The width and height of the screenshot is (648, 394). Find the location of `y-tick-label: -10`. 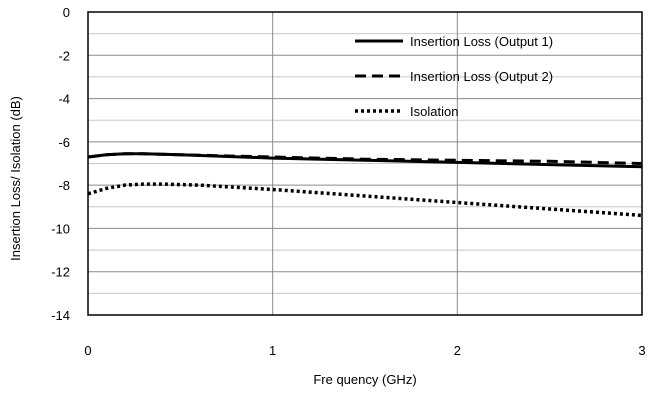

y-tick-label: -10 is located at coordinates (60, 228).